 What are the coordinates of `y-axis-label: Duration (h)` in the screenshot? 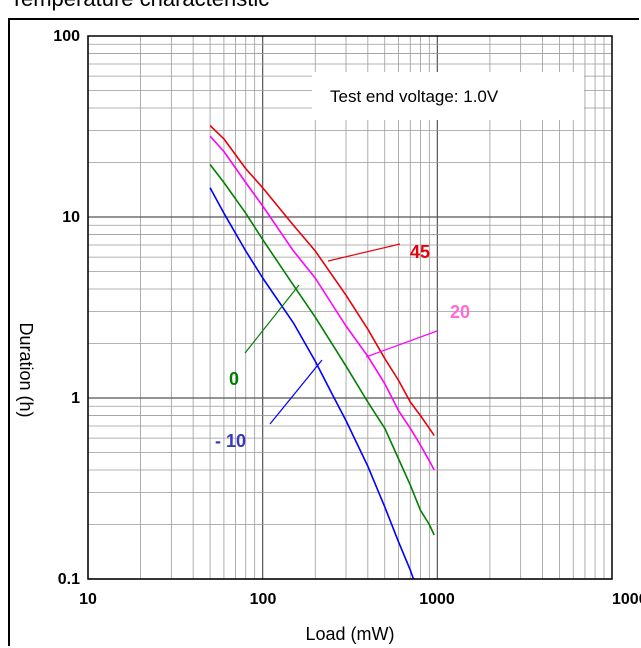 It's located at (26, 369).